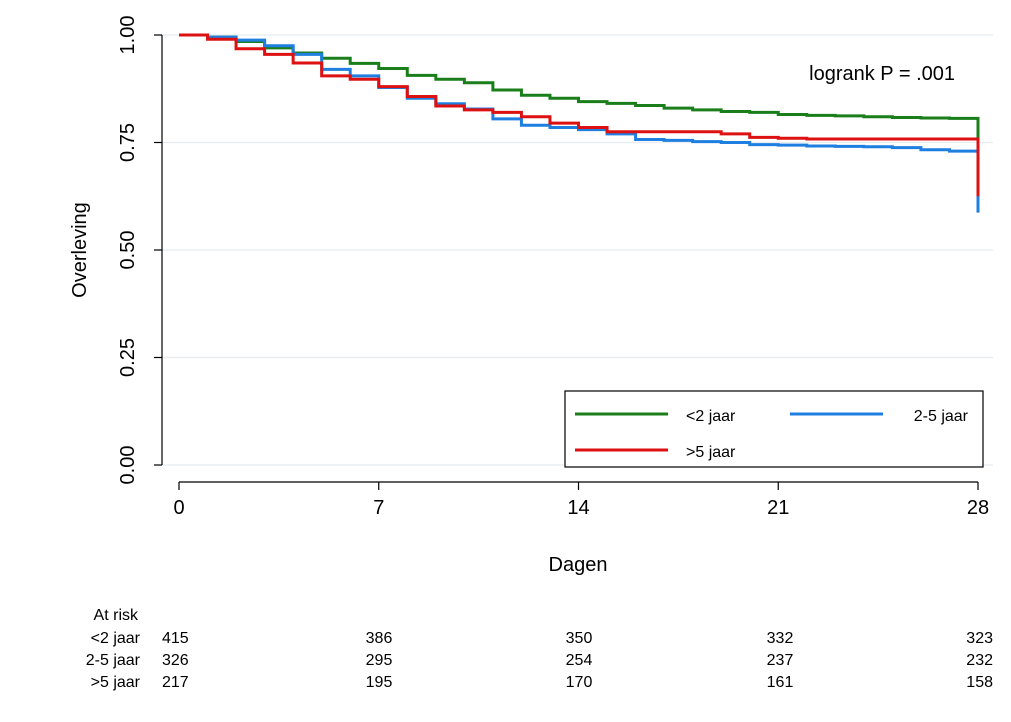  I want to click on y-tick-label: 0.75, so click(128, 142).